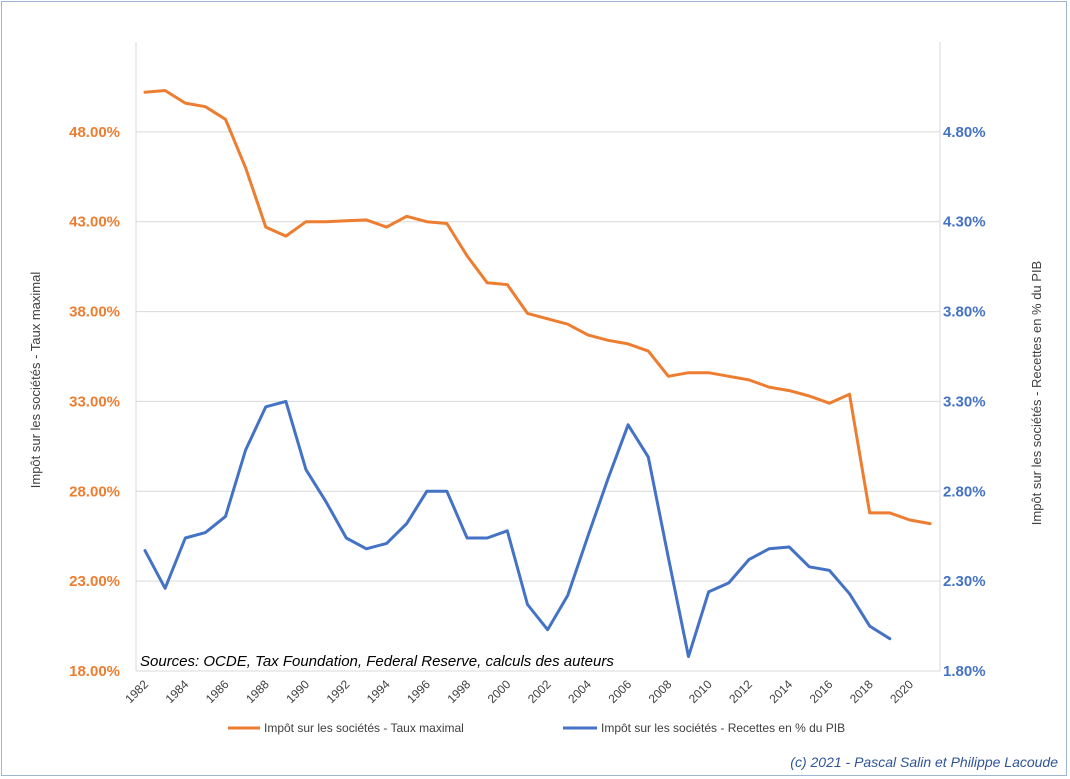 Image resolution: width=1070 pixels, height=779 pixels. I want to click on x-tick-label: 1988, so click(257, 691).